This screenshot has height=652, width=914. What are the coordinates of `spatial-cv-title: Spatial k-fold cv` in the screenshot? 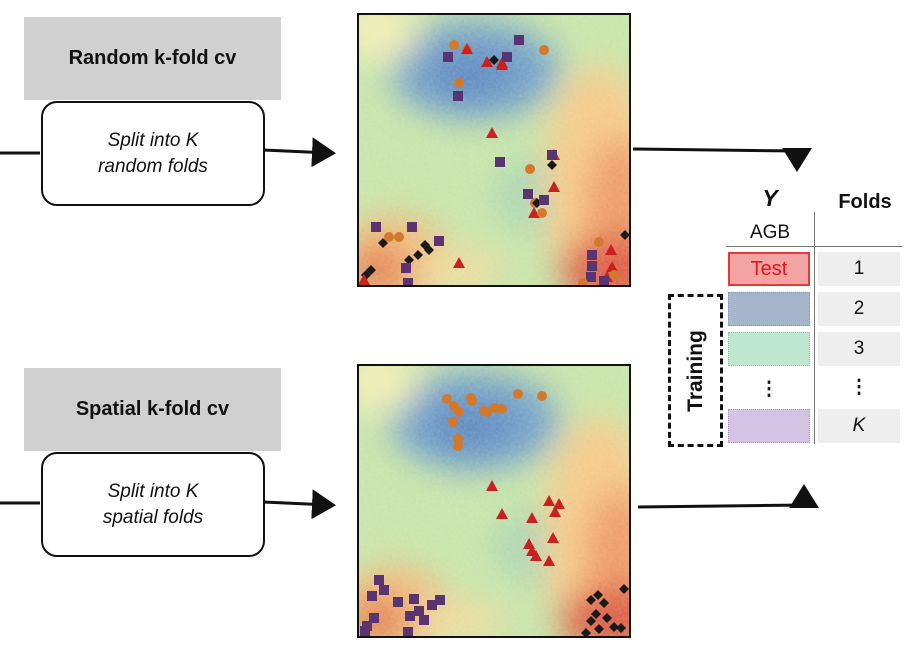 It's located at (152, 409).